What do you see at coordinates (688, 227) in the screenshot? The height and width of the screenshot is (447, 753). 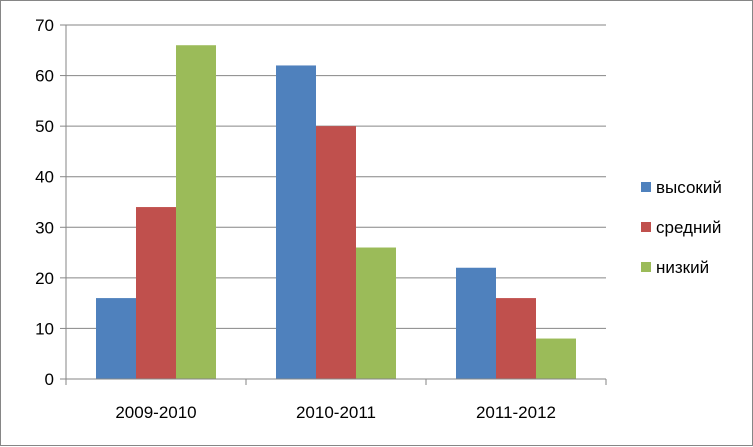 I see `legend-label-средний: средний` at bounding box center [688, 227].